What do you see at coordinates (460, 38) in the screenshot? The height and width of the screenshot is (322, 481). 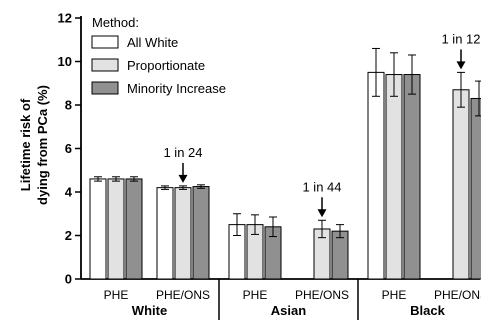 I see `annotation-3: 1 in 12` at bounding box center [460, 38].